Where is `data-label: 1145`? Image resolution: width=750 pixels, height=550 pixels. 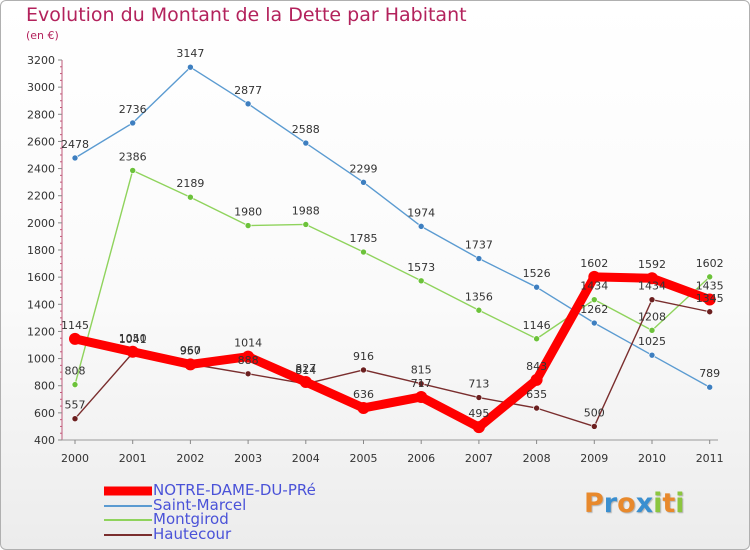 data-label: 1145 is located at coordinates (75, 325).